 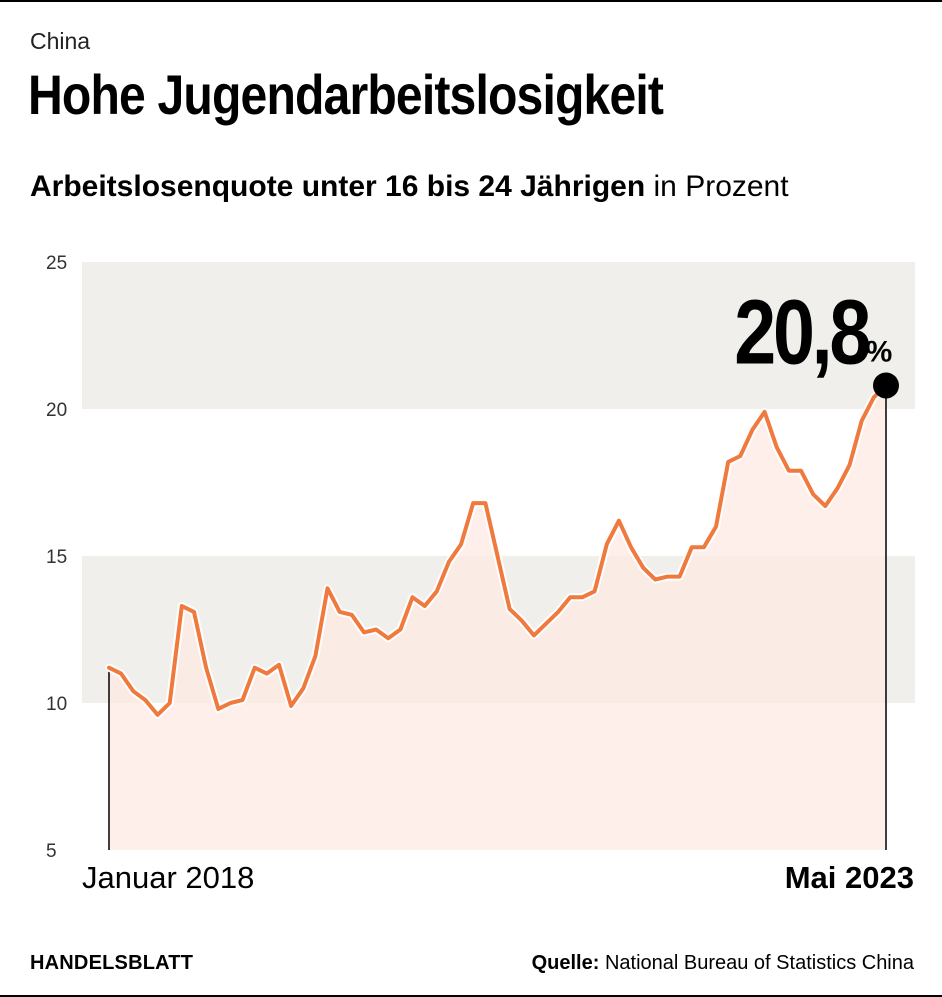 What do you see at coordinates (565, 963) in the screenshot?
I see `source-label: Quelle:` at bounding box center [565, 963].